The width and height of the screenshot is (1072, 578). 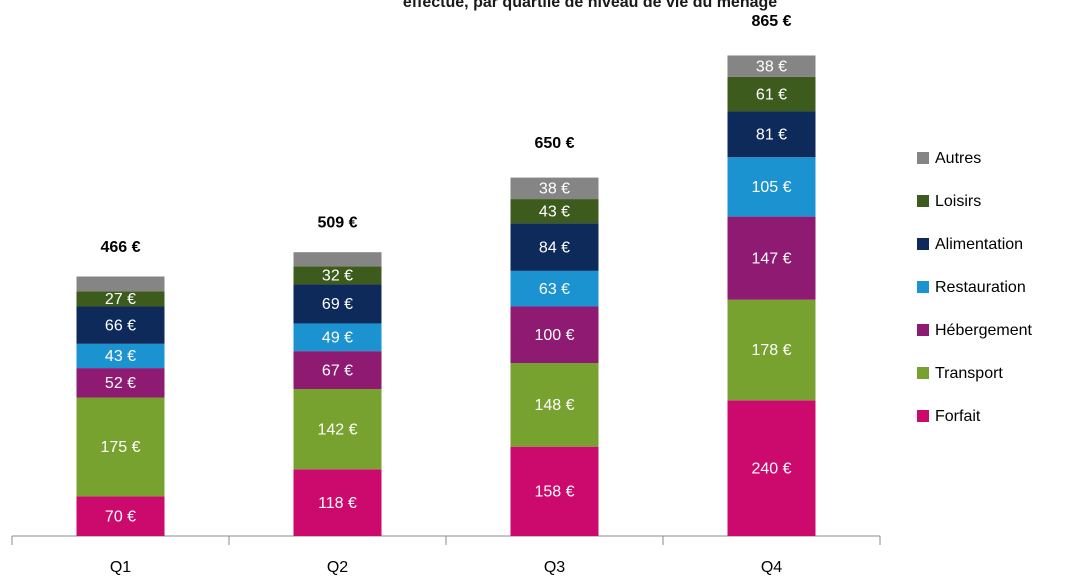 What do you see at coordinates (554, 143) in the screenshot?
I see `total-label: 650 €` at bounding box center [554, 143].